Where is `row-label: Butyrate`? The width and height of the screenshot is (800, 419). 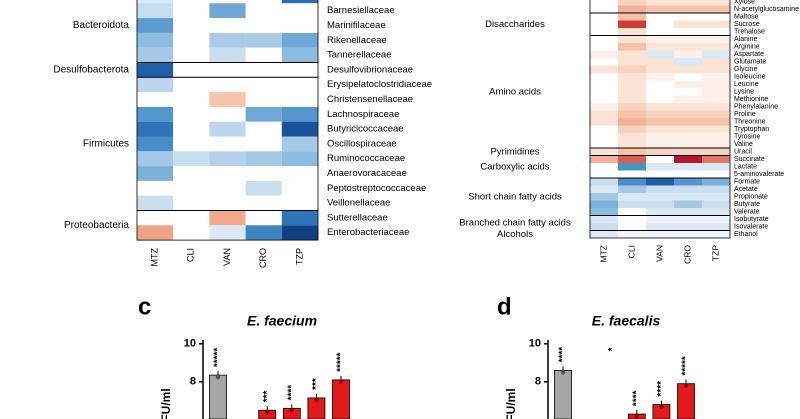 row-label: Butyrate is located at coordinates (747, 204).